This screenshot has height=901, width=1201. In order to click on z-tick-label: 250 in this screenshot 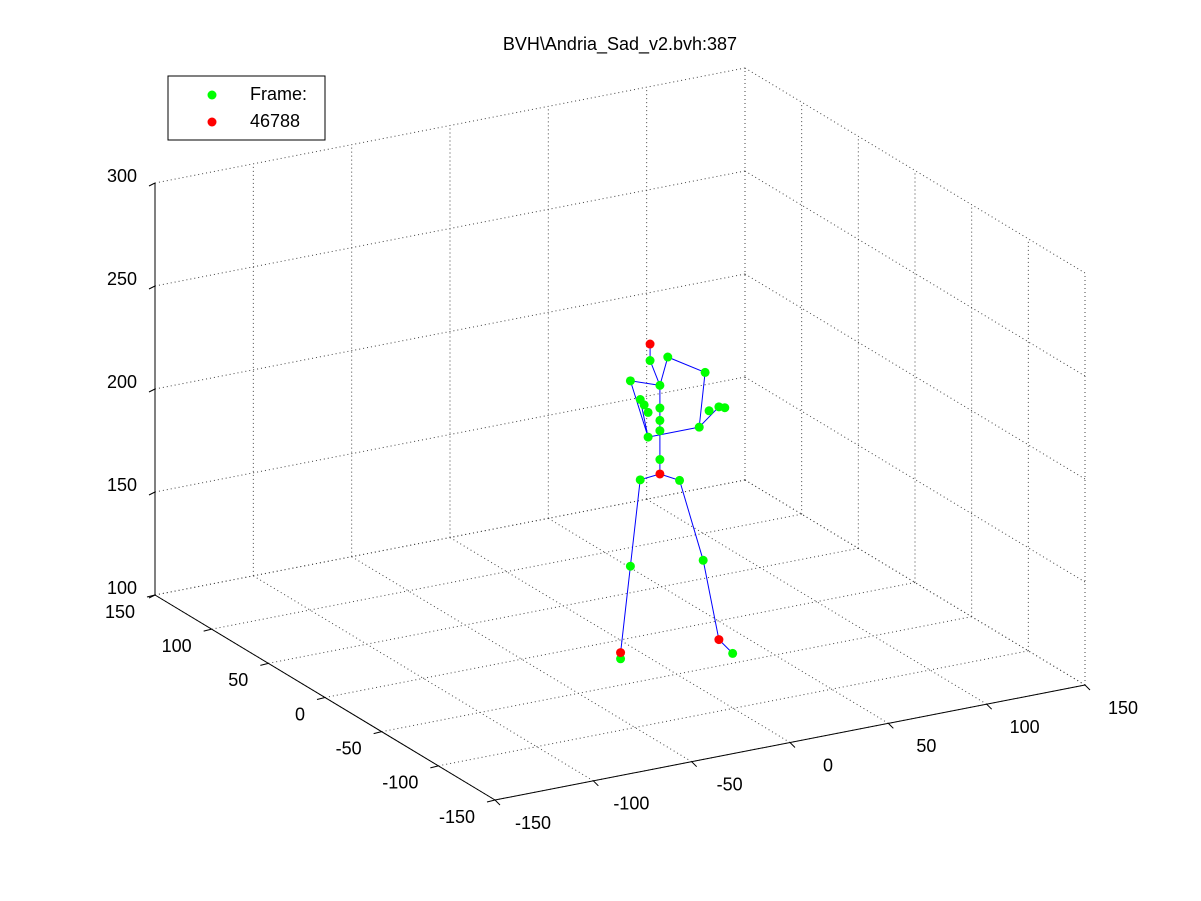, I will do `click(122, 279)`.